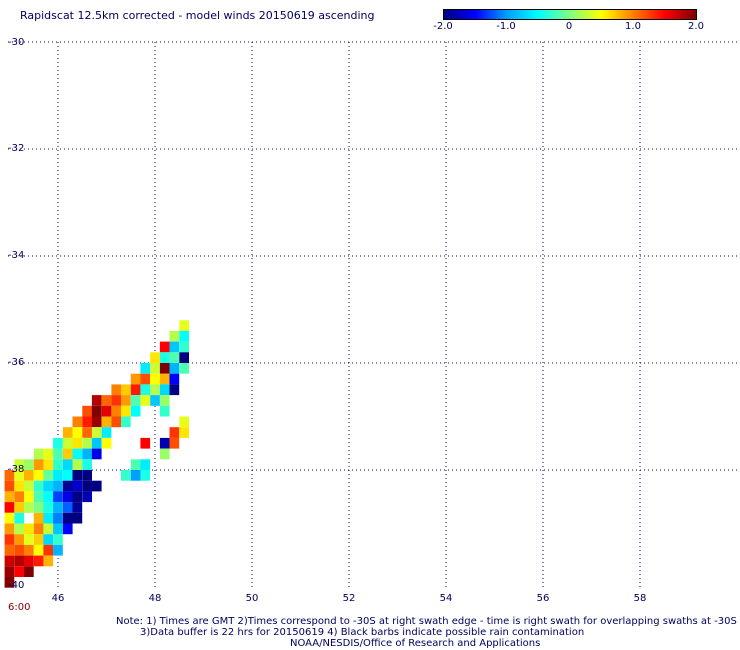 This screenshot has width=740, height=650. Describe the element at coordinates (58, 598) in the screenshot. I see `lon-label-46: 46` at that location.